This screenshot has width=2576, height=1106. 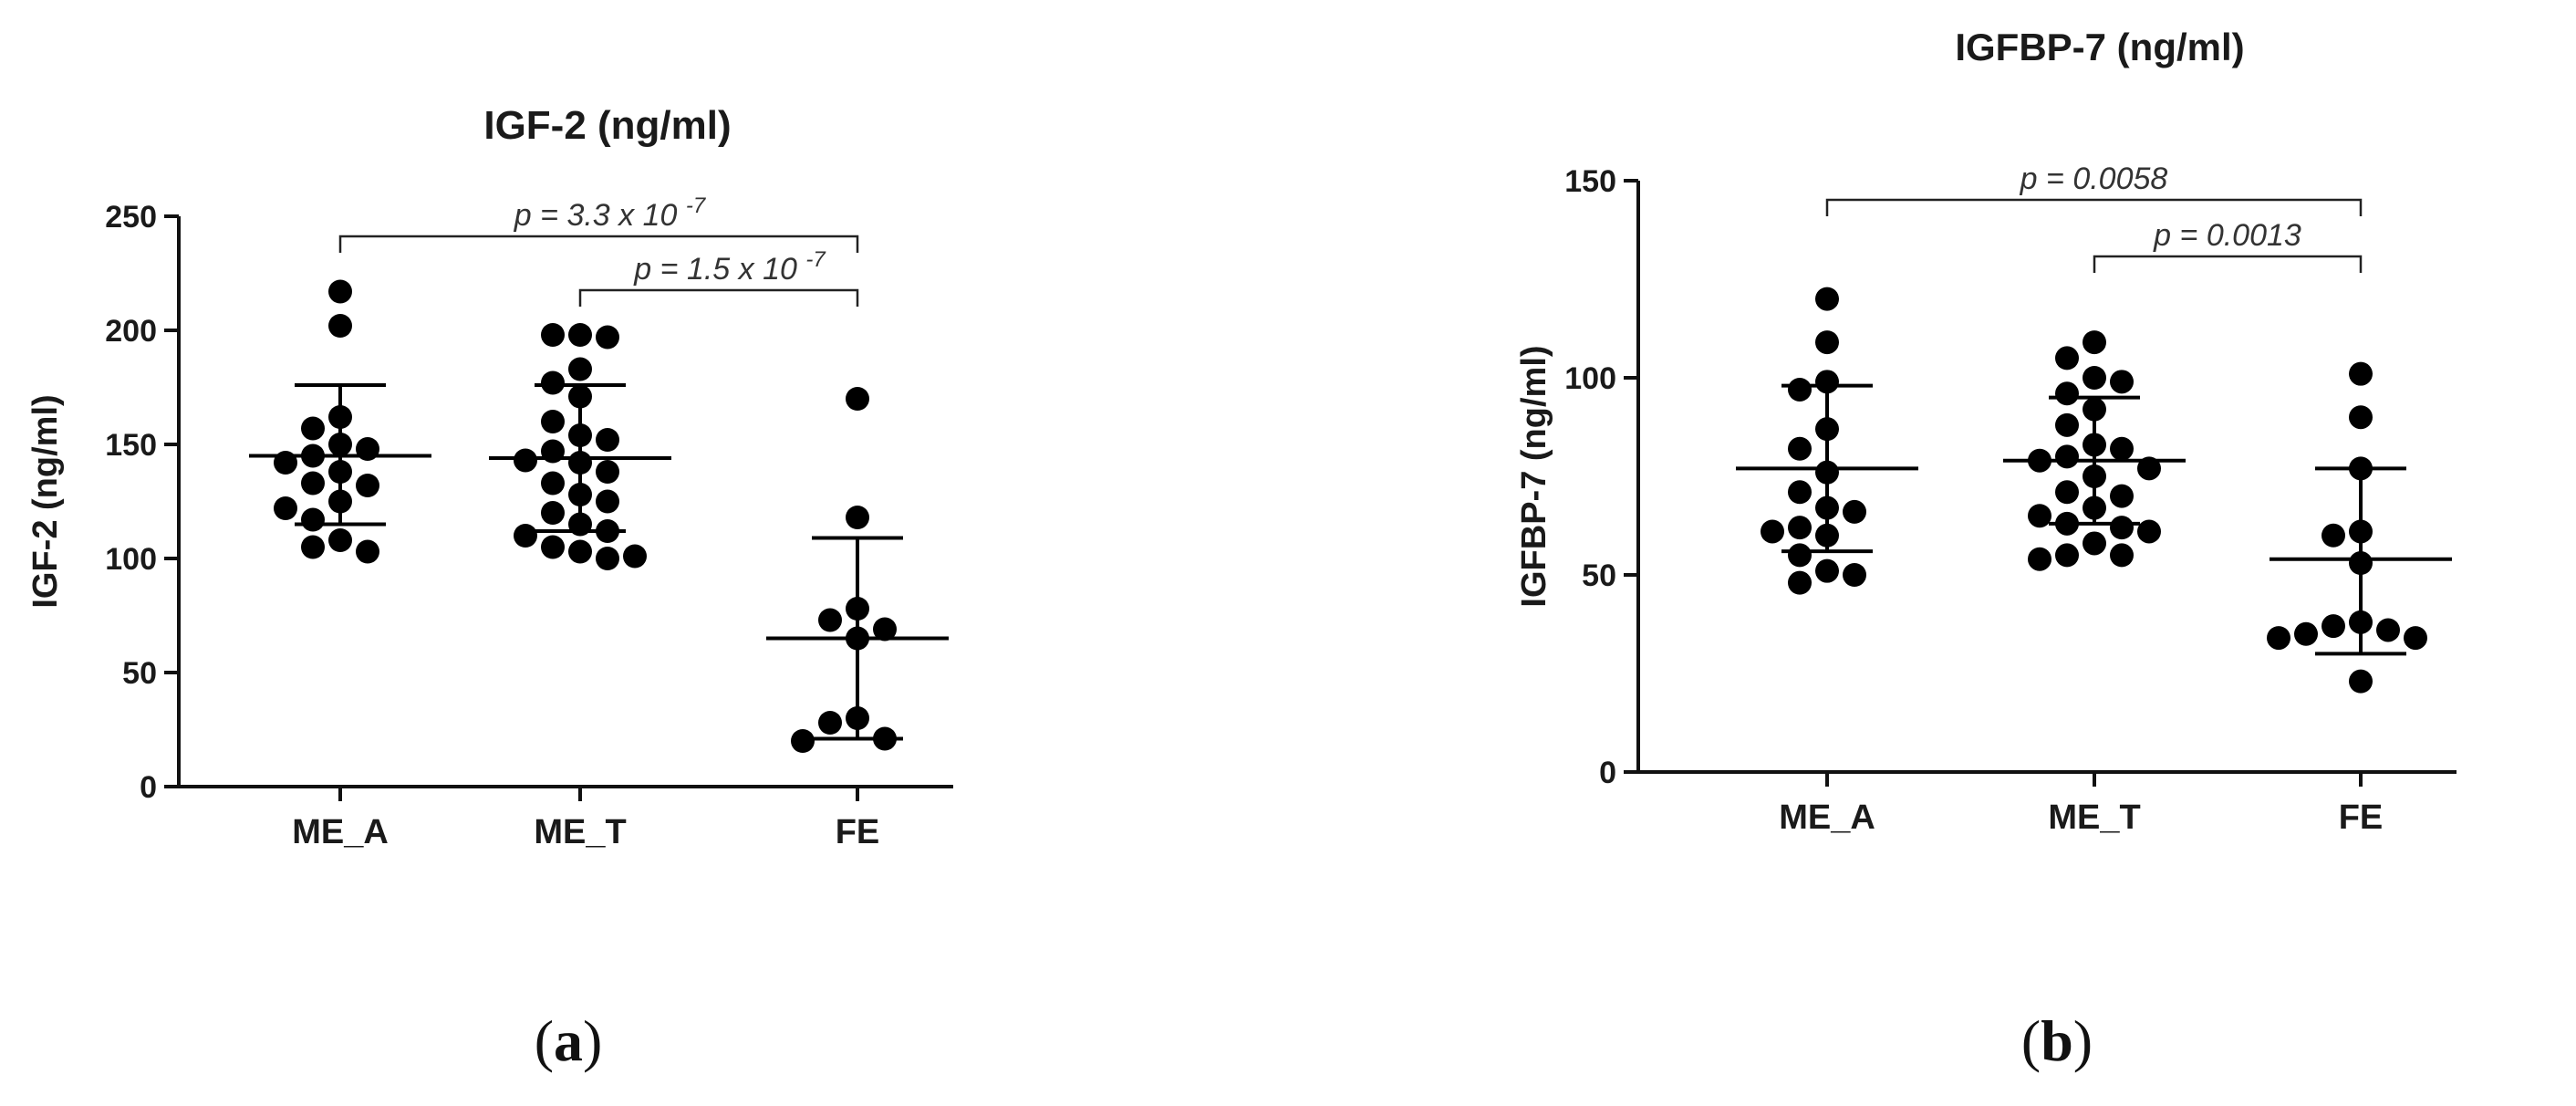 What do you see at coordinates (131, 217) in the screenshot?
I see `y-tick-label: 250` at bounding box center [131, 217].